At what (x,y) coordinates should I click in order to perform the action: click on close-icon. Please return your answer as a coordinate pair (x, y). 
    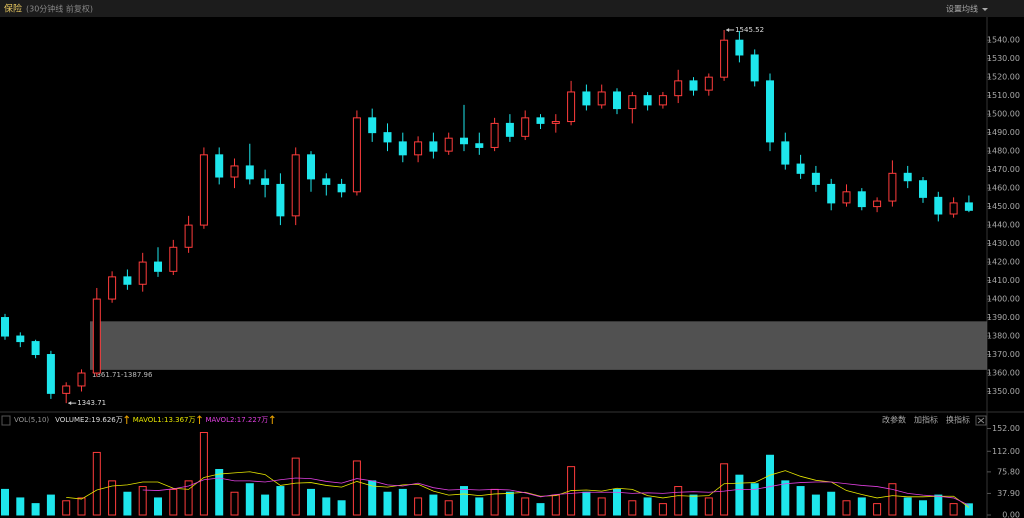
    Looking at the image, I should click on (981, 420).